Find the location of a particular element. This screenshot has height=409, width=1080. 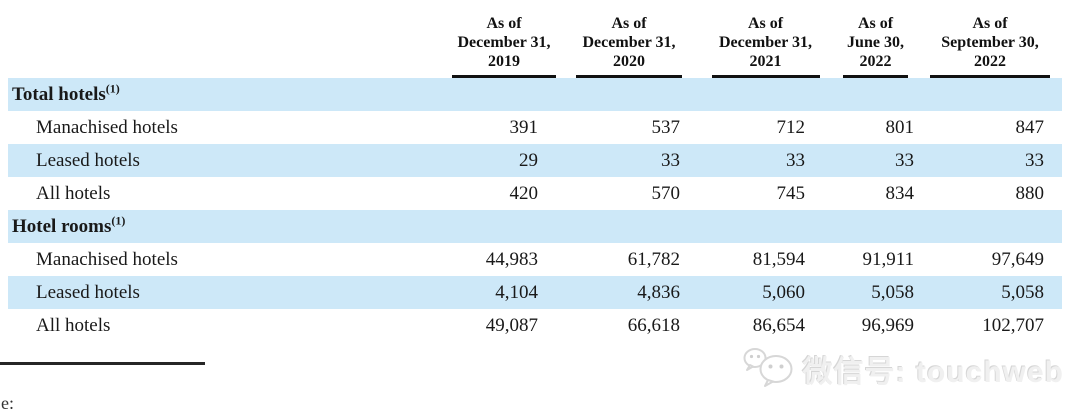

cell-value: 537 is located at coordinates (629, 127).